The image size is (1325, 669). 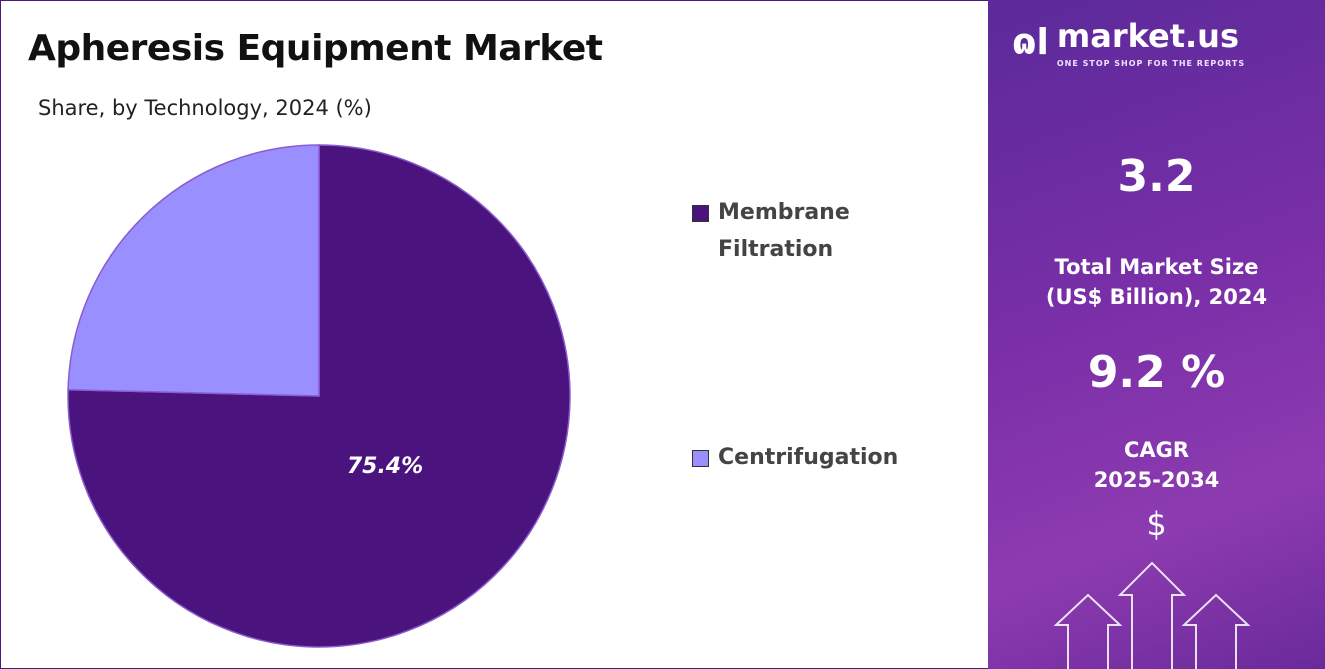 What do you see at coordinates (1156, 297) in the screenshot?
I see `market-size-label-2: (US$ Billion), 2024` at bounding box center [1156, 297].